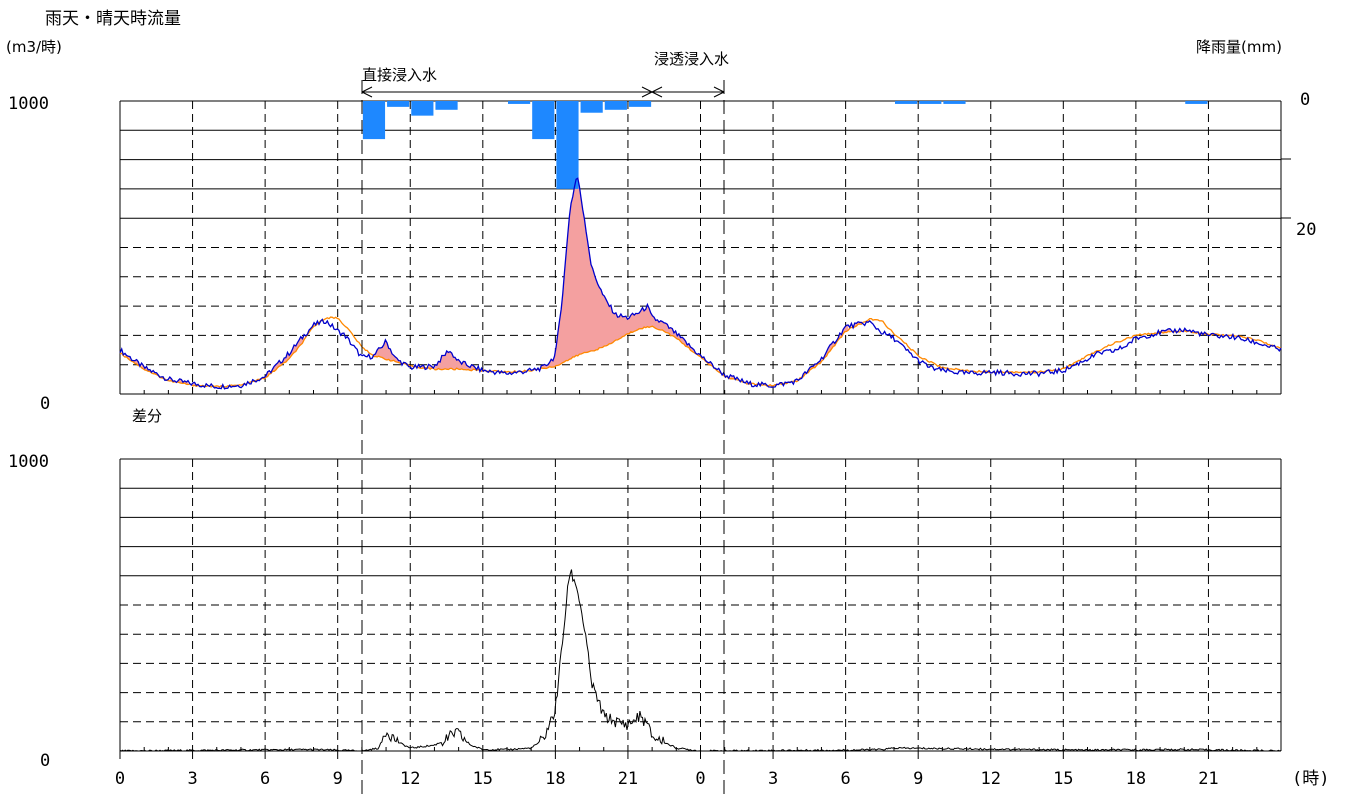  What do you see at coordinates (367, 92) in the screenshot?
I see `direct-inflow-arrowhead-left` at bounding box center [367, 92].